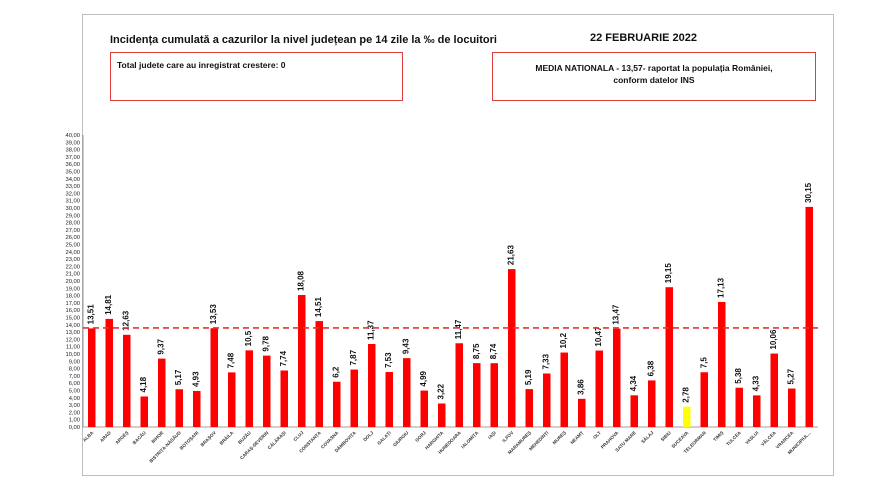  What do you see at coordinates (337, 404) in the screenshot?
I see `bar-covasna` at bounding box center [337, 404].